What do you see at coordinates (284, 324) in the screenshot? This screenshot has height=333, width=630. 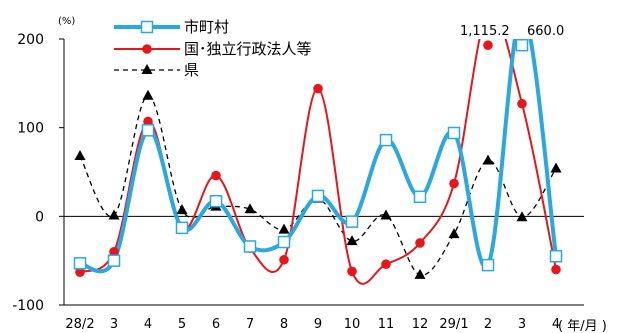 I see `x-tick-label: 8` at bounding box center [284, 324].